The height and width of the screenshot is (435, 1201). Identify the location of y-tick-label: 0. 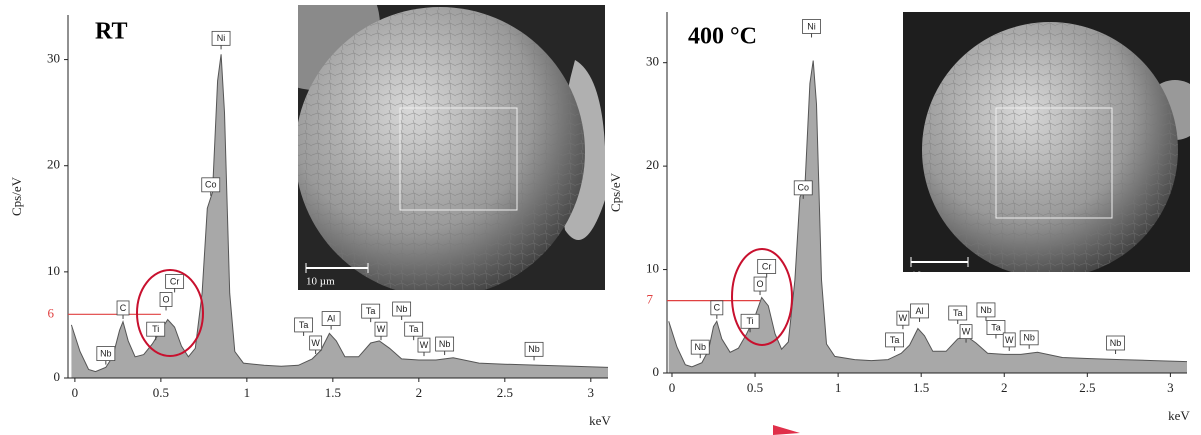
(656, 371).